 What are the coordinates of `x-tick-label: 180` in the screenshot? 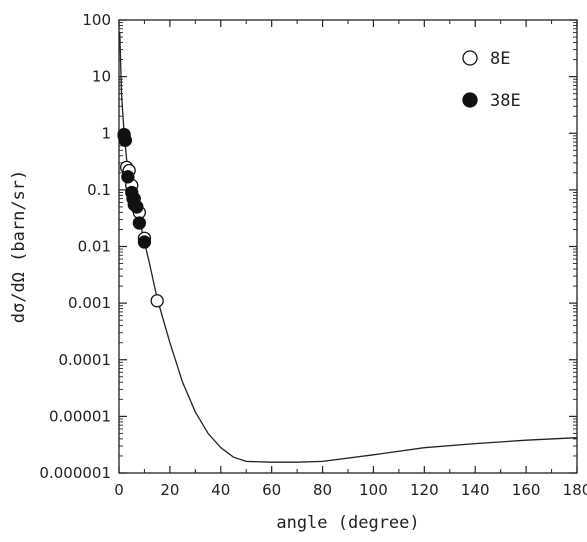 It's located at (575, 490).